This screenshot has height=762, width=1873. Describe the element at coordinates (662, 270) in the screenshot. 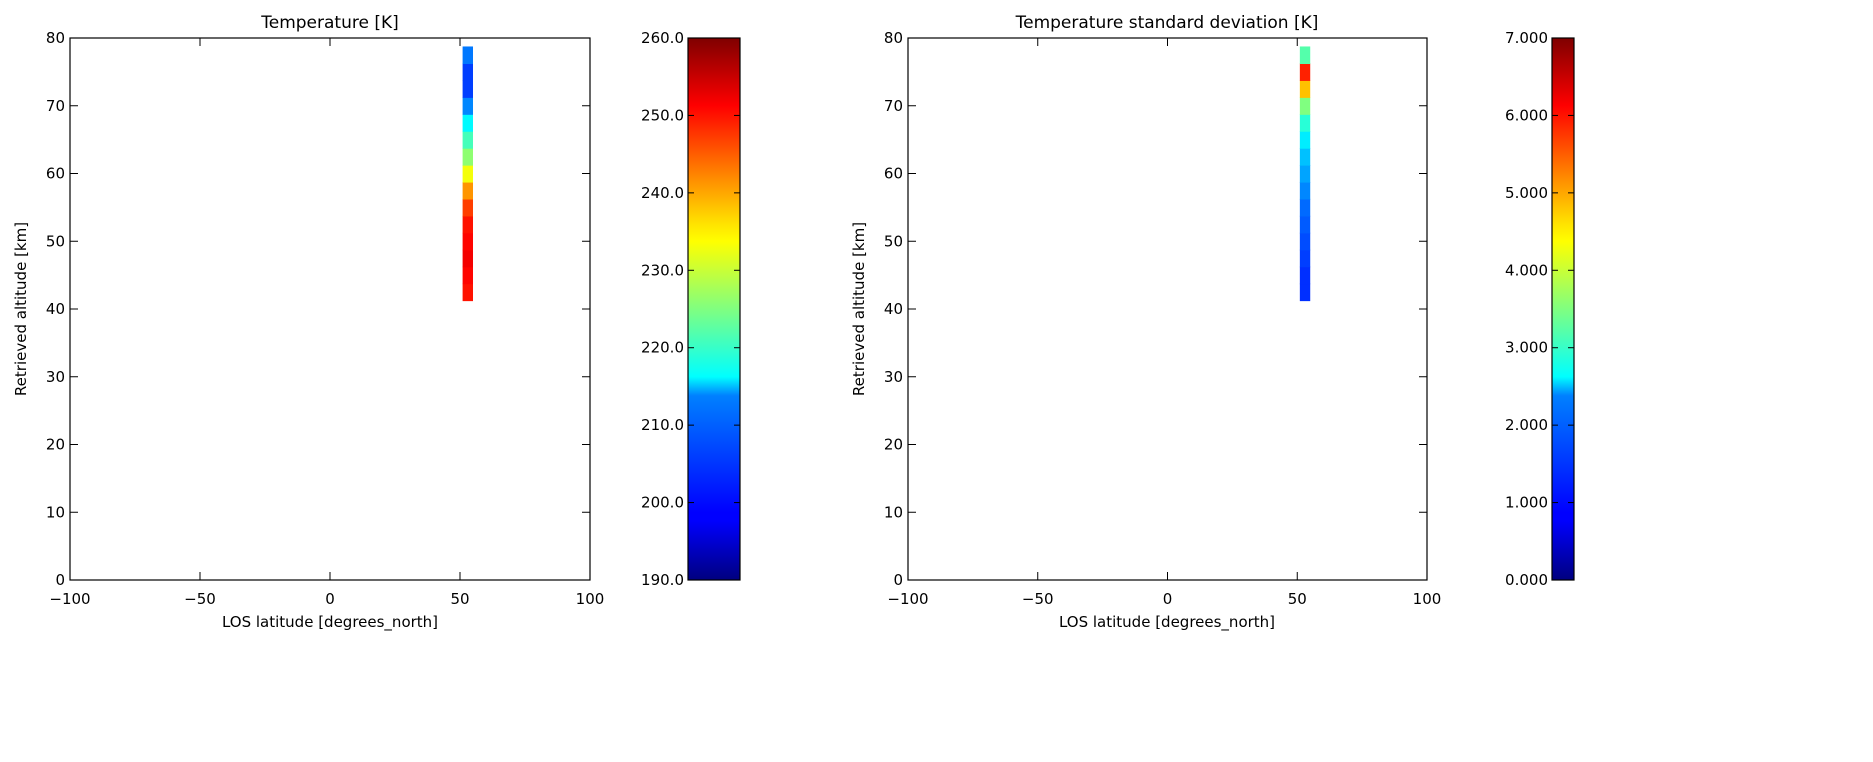

I see `colorbar-tick-label: 230.0` at that location.